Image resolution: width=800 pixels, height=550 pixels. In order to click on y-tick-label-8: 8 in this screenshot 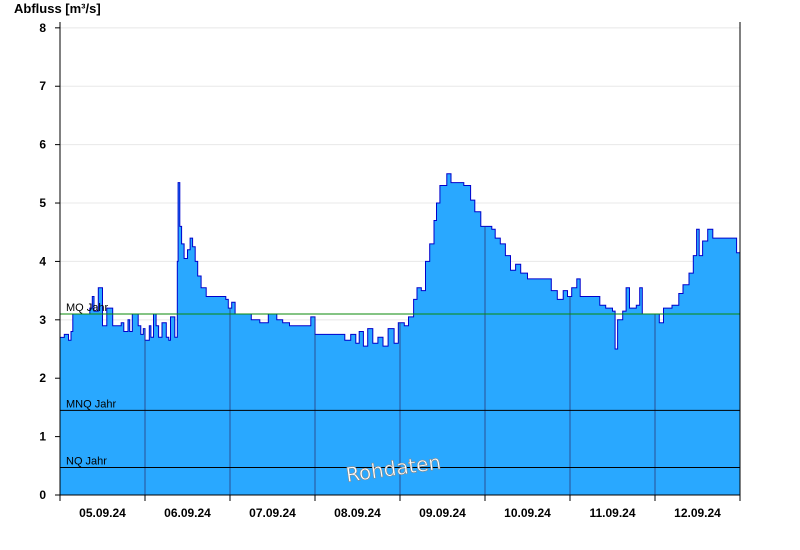, I will do `click(42, 28)`.